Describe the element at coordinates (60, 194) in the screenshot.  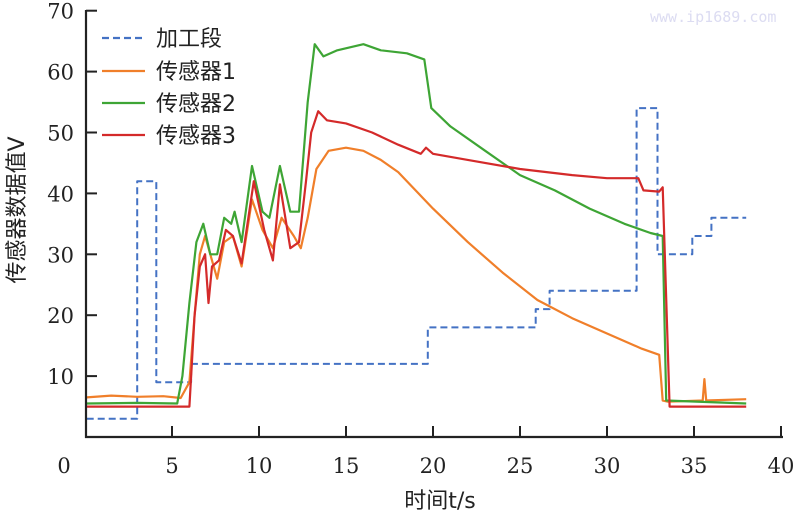
I see `y-tick-label: 40` at that location.